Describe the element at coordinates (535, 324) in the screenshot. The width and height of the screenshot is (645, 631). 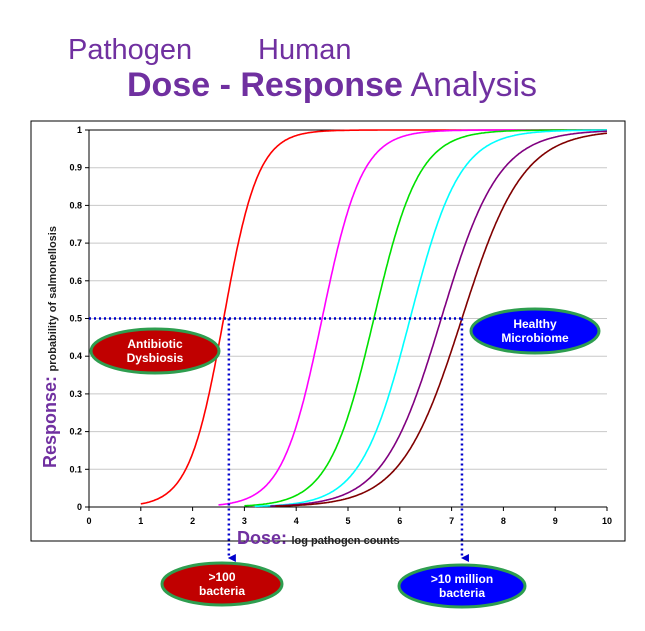
I see `healthy-microbiome-oval-text: Healthy` at that location.